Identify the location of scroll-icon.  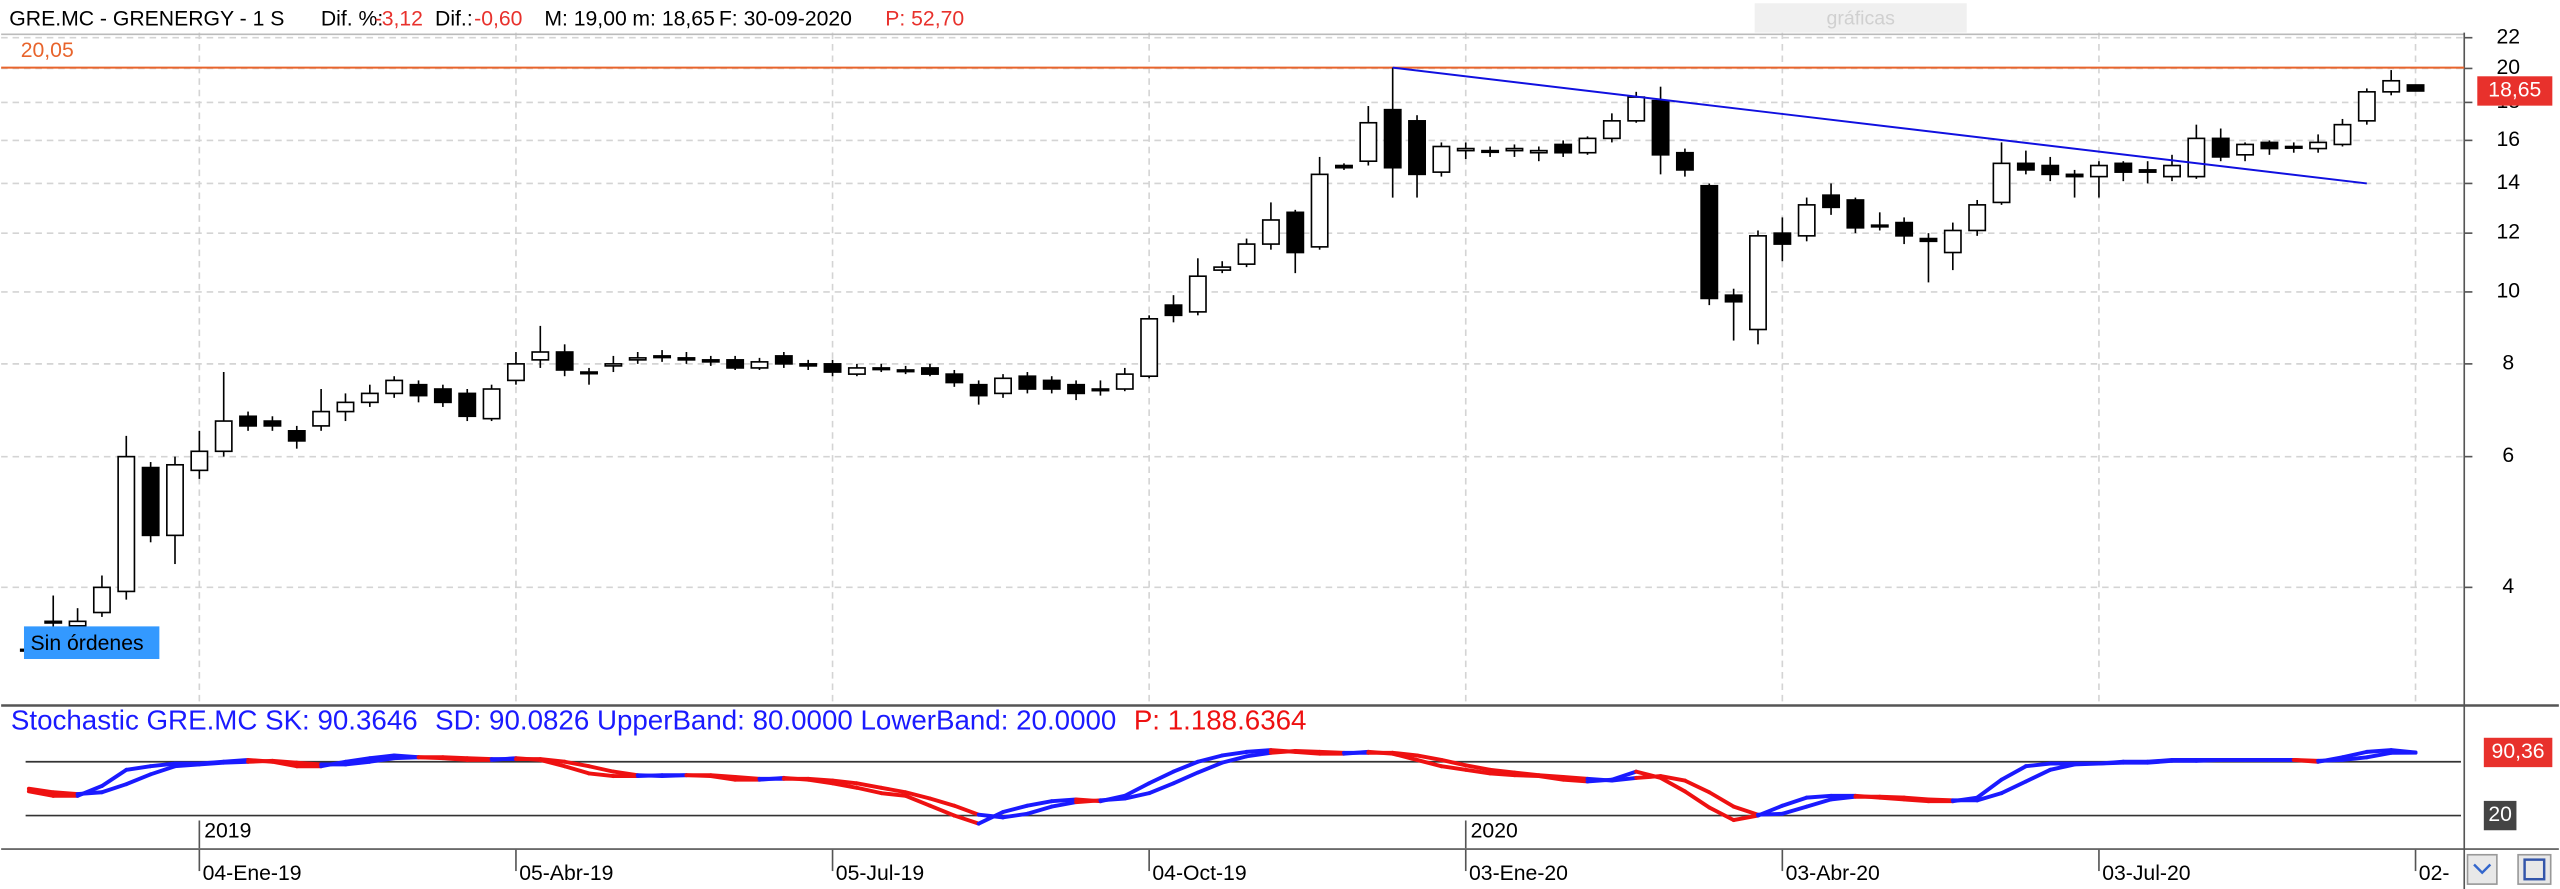
(2482, 869).